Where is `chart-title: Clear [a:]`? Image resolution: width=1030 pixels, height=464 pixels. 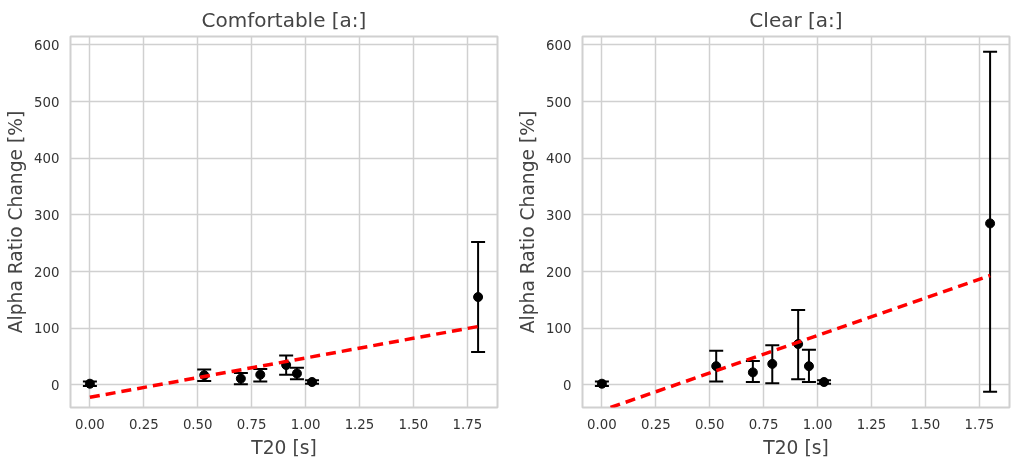
chart-title: Clear [a:] is located at coordinates (796, 19).